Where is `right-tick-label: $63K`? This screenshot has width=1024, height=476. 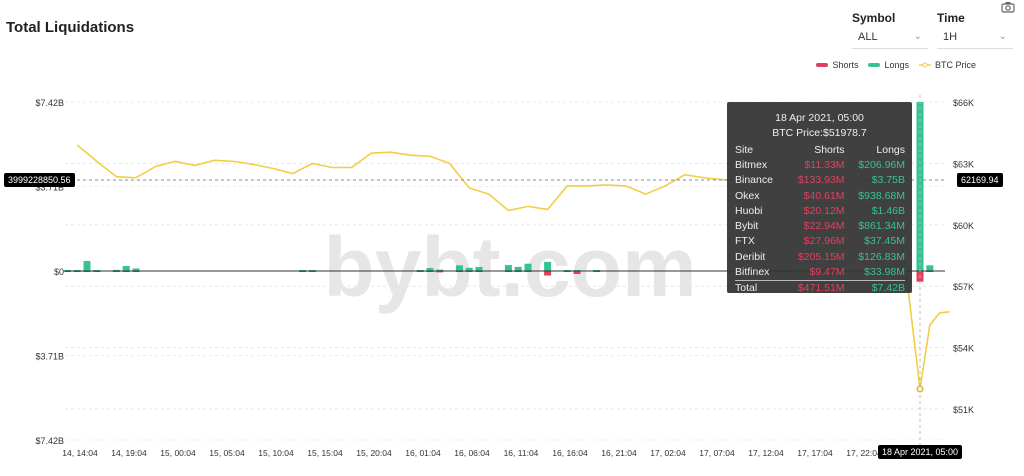
right-tick-label: $63K is located at coordinates (963, 164).